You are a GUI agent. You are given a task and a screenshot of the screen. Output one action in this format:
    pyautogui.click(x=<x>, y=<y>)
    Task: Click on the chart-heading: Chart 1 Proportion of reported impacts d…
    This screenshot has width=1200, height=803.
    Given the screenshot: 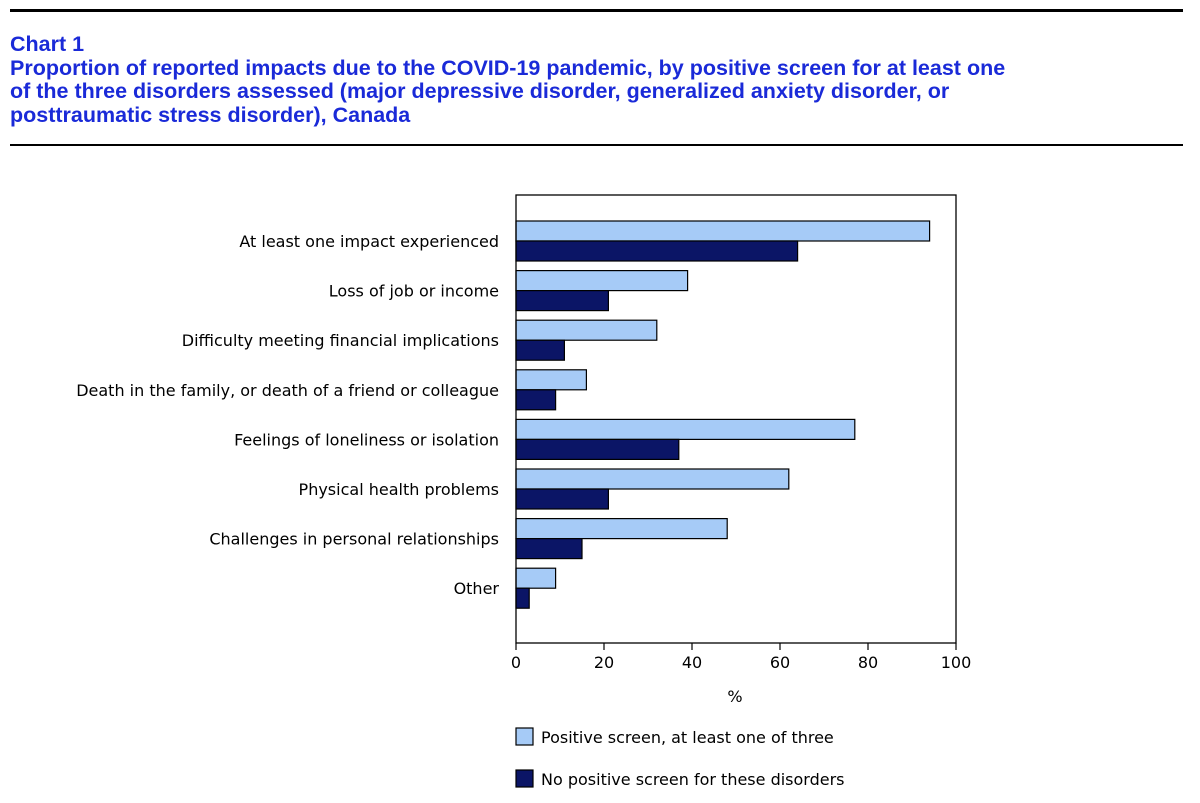 What is the action you would take?
    pyautogui.click(x=600, y=79)
    